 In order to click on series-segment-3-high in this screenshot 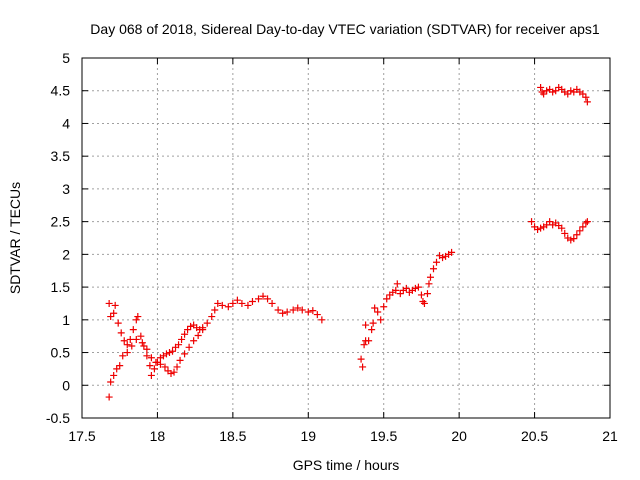, I will do `click(564, 94)`.